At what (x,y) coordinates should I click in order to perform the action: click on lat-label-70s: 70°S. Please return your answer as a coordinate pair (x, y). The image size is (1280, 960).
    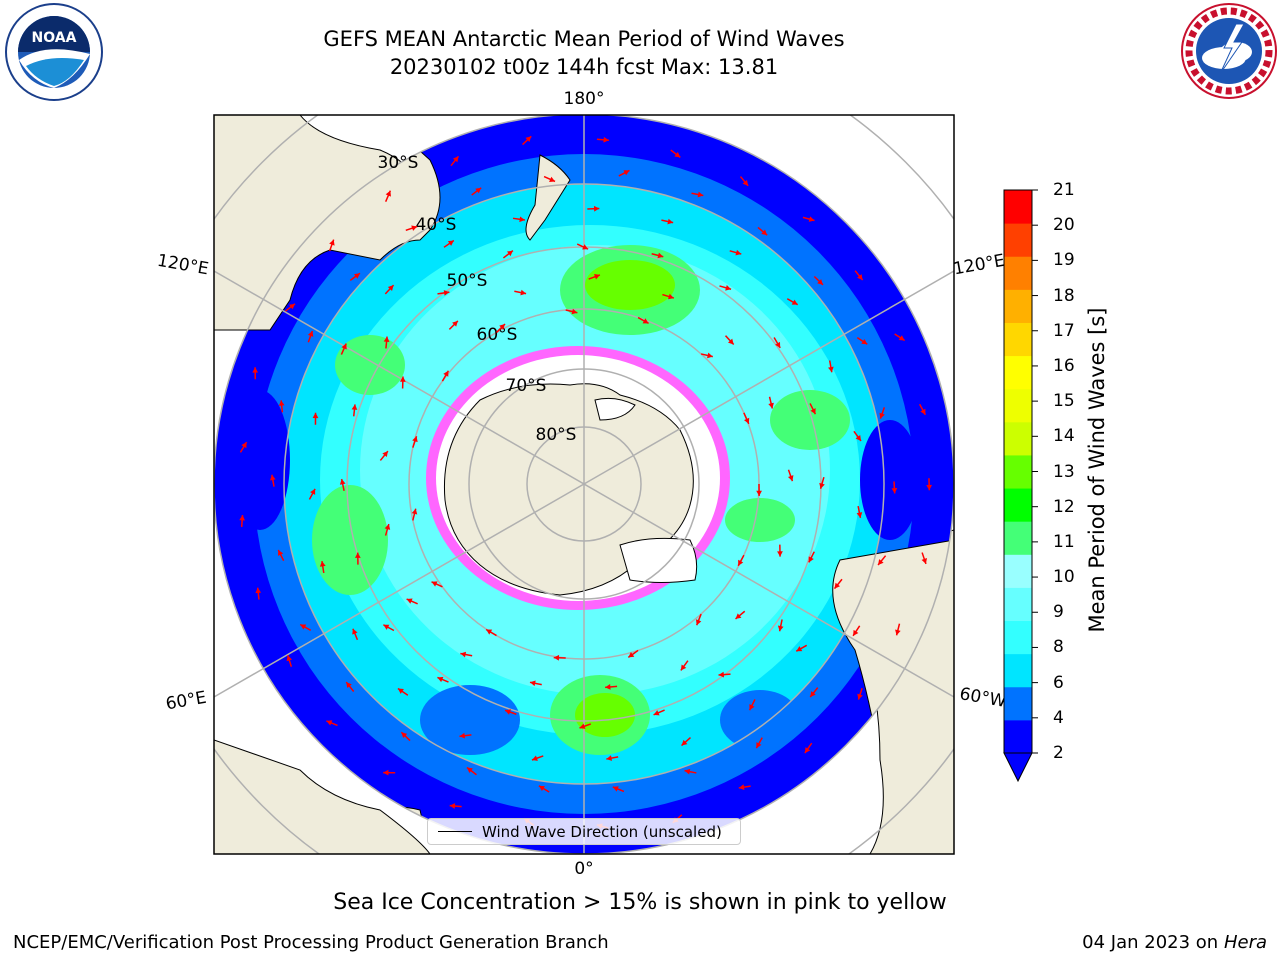
    Looking at the image, I should click on (526, 386).